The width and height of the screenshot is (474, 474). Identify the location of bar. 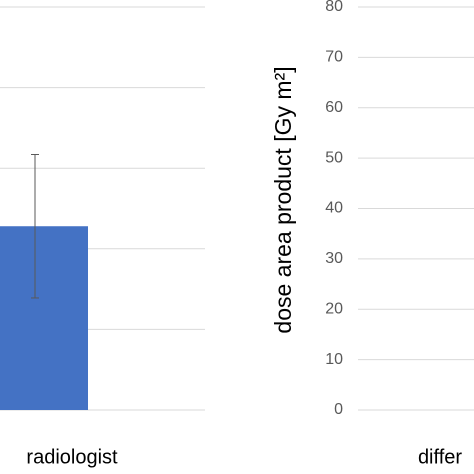
(44, 318).